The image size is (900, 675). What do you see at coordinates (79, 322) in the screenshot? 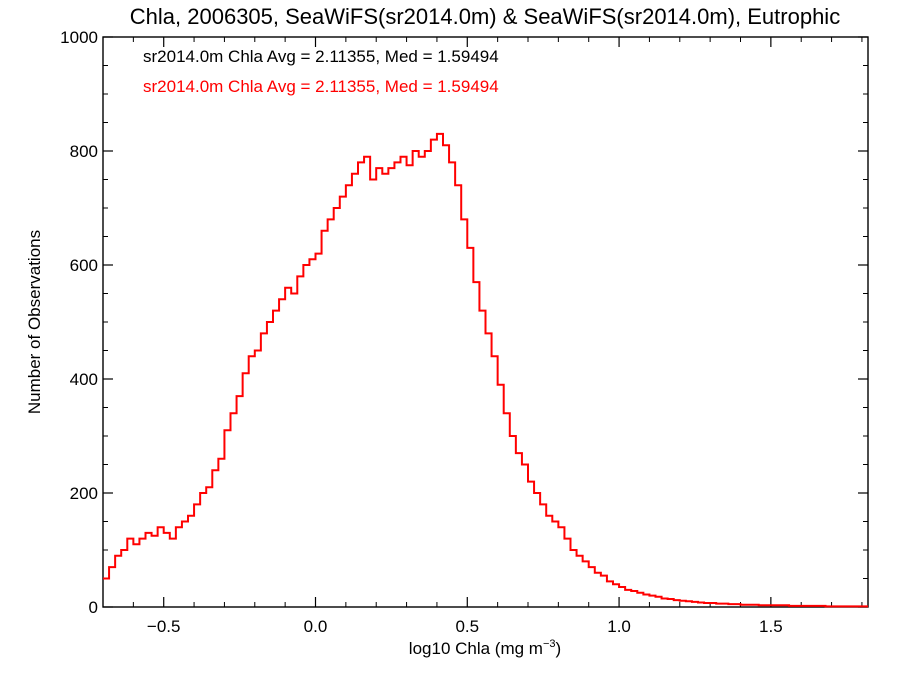
I see `y-axis-tick-labels: 0 200 400 600 800 1000` at bounding box center [79, 322].